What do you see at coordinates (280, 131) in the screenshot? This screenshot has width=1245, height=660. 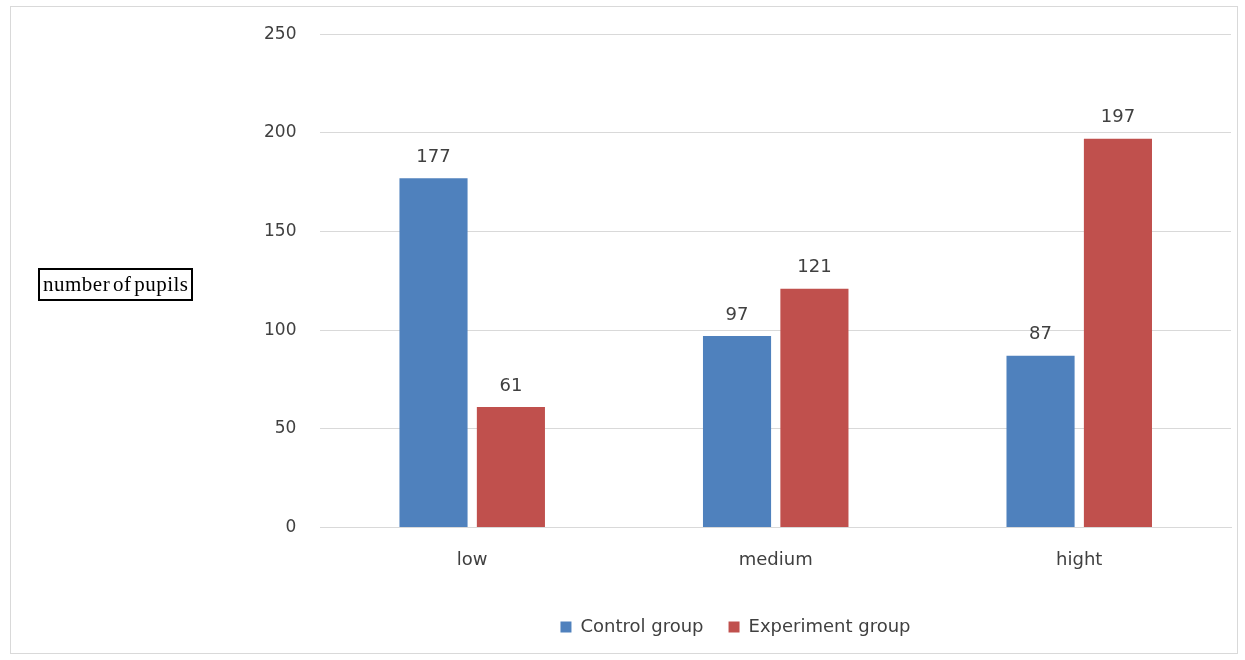 I see `y-tick-label: 200` at bounding box center [280, 131].